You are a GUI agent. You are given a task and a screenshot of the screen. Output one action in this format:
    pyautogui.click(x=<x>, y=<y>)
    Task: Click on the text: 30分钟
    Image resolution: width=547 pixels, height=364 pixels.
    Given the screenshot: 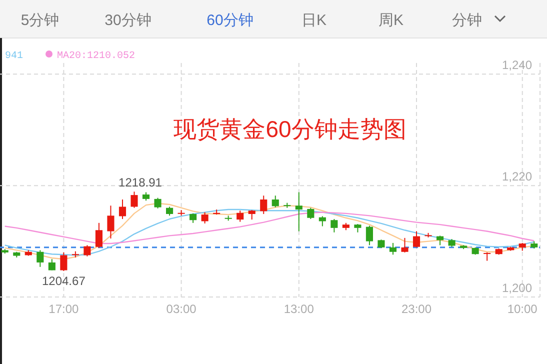 What is the action you would take?
    pyautogui.click(x=128, y=20)
    